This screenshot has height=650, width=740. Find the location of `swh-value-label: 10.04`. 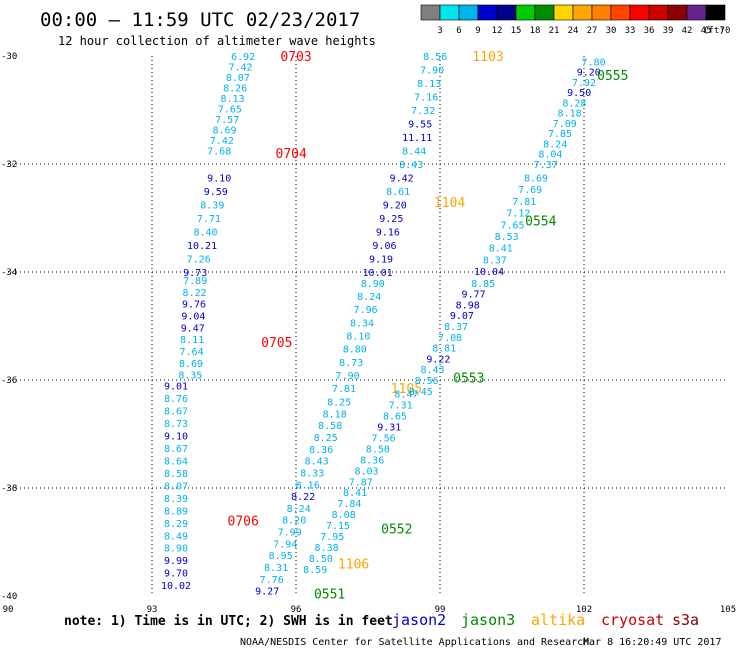

swh-value-label: 10.04 is located at coordinates (489, 272).